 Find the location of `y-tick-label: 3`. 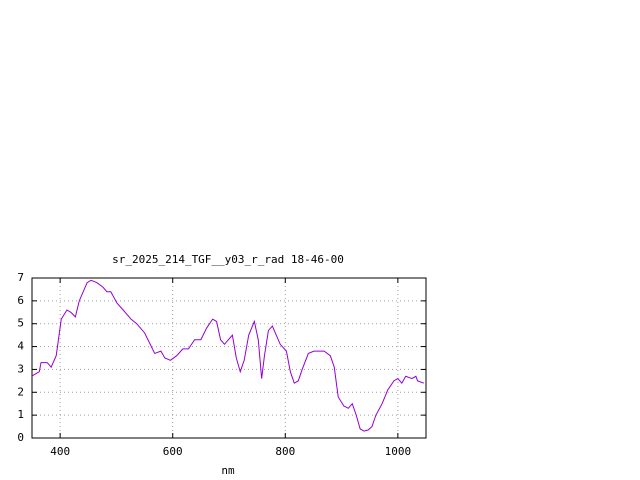

y-tick-label: 3 is located at coordinates (20, 368).